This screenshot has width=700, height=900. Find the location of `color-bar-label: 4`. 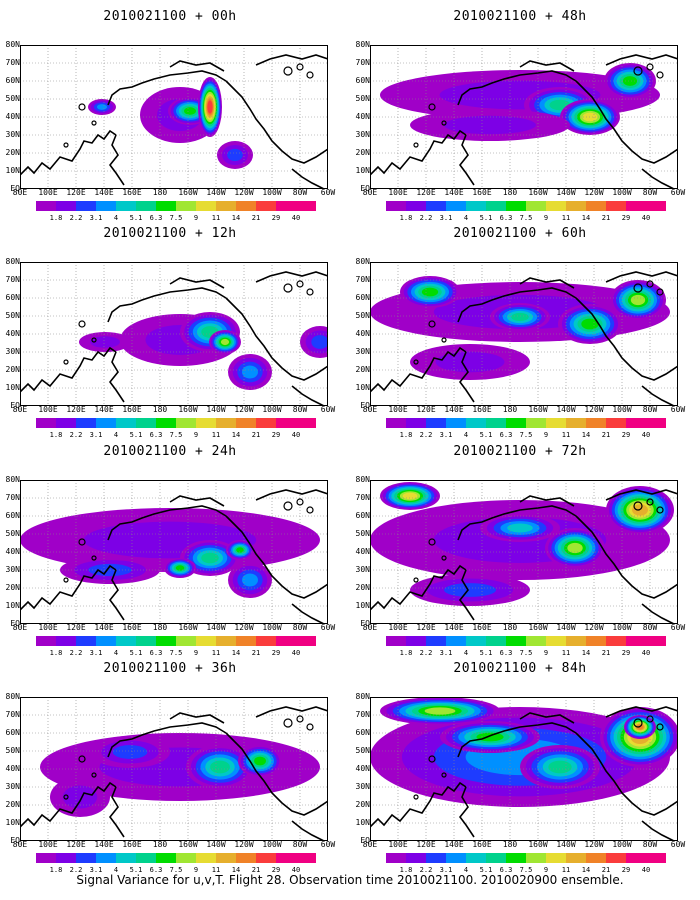

color-bar-label: 4 is located at coordinates (466, 653).